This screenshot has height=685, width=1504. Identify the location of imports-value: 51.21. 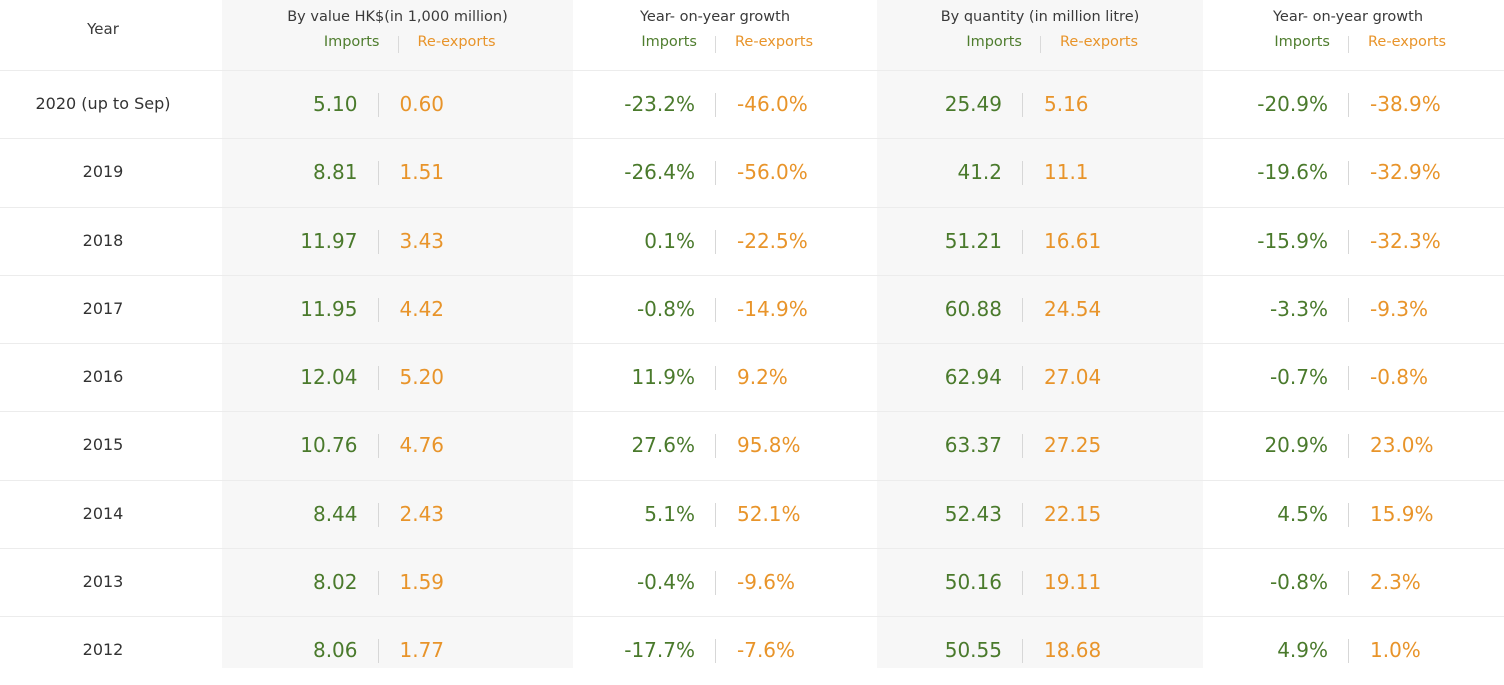
(973, 241).